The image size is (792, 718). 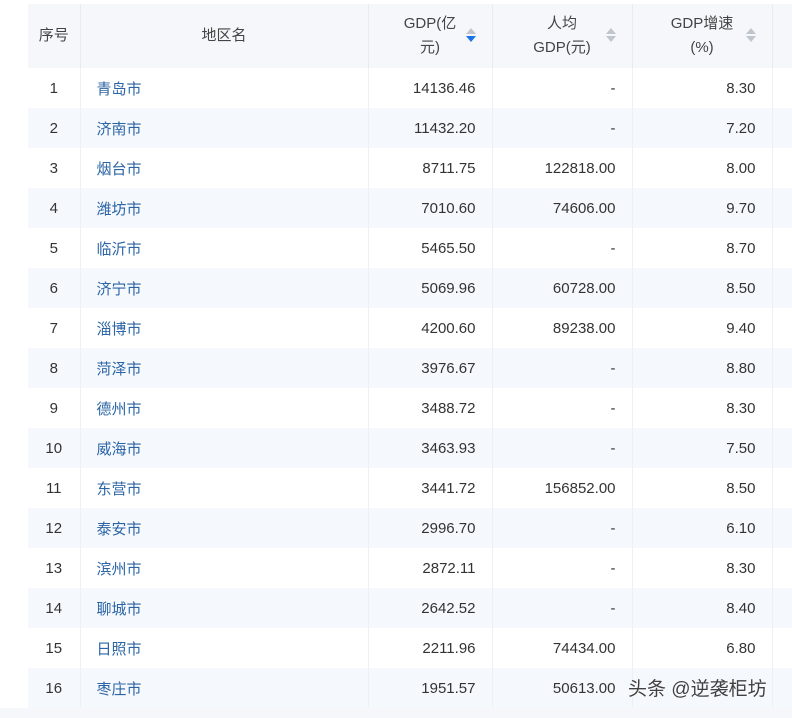 I want to click on table-row: 11 东营市 3441.72 156852.00 8.50, so click(x=410, y=488).